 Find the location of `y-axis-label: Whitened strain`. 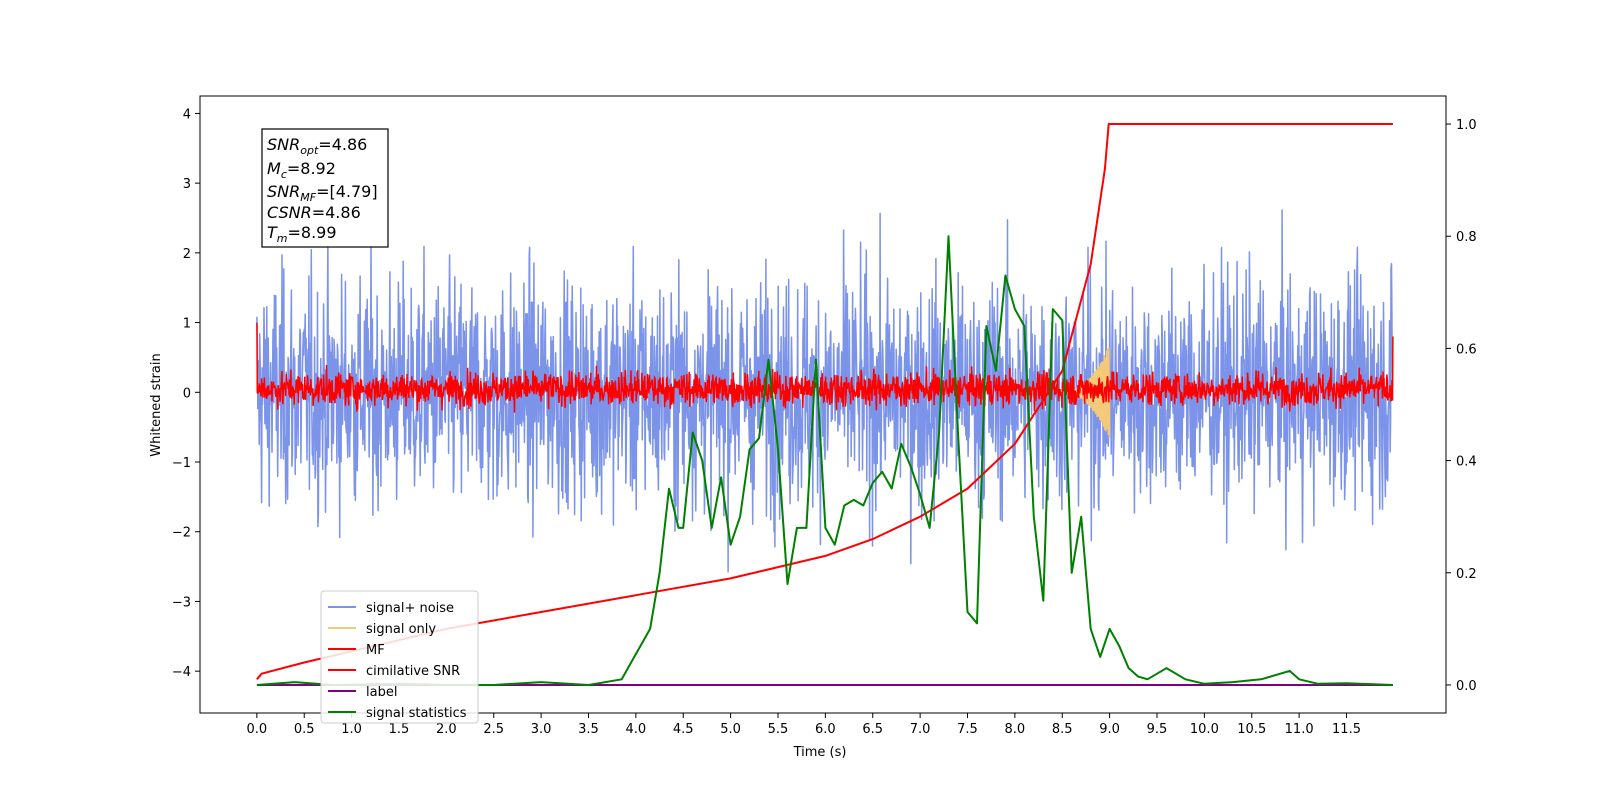

y-axis-label: Whitened strain is located at coordinates (156, 404).